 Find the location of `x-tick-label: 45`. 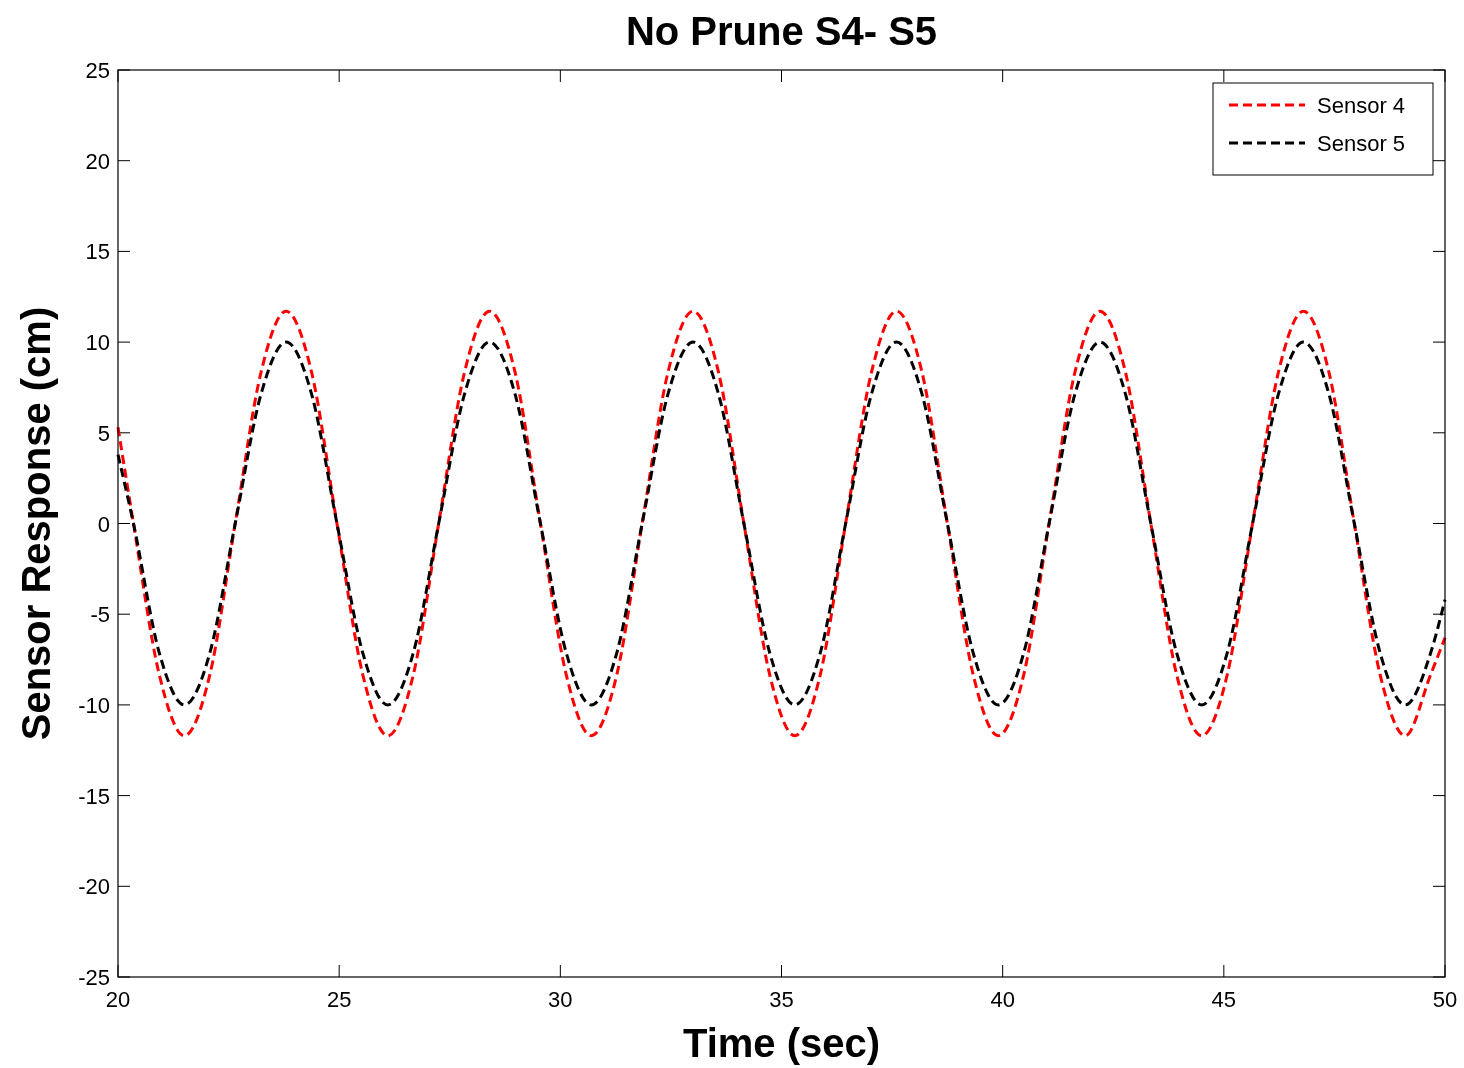

x-tick-label: 45 is located at coordinates (1224, 999).